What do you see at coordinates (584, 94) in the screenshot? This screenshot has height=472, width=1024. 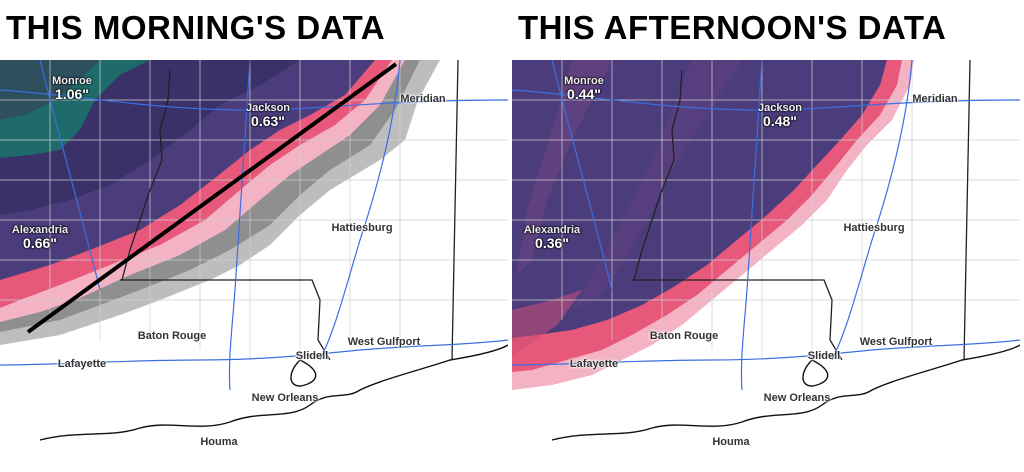 I see `city-monroe-value: 0.44"` at bounding box center [584, 94].